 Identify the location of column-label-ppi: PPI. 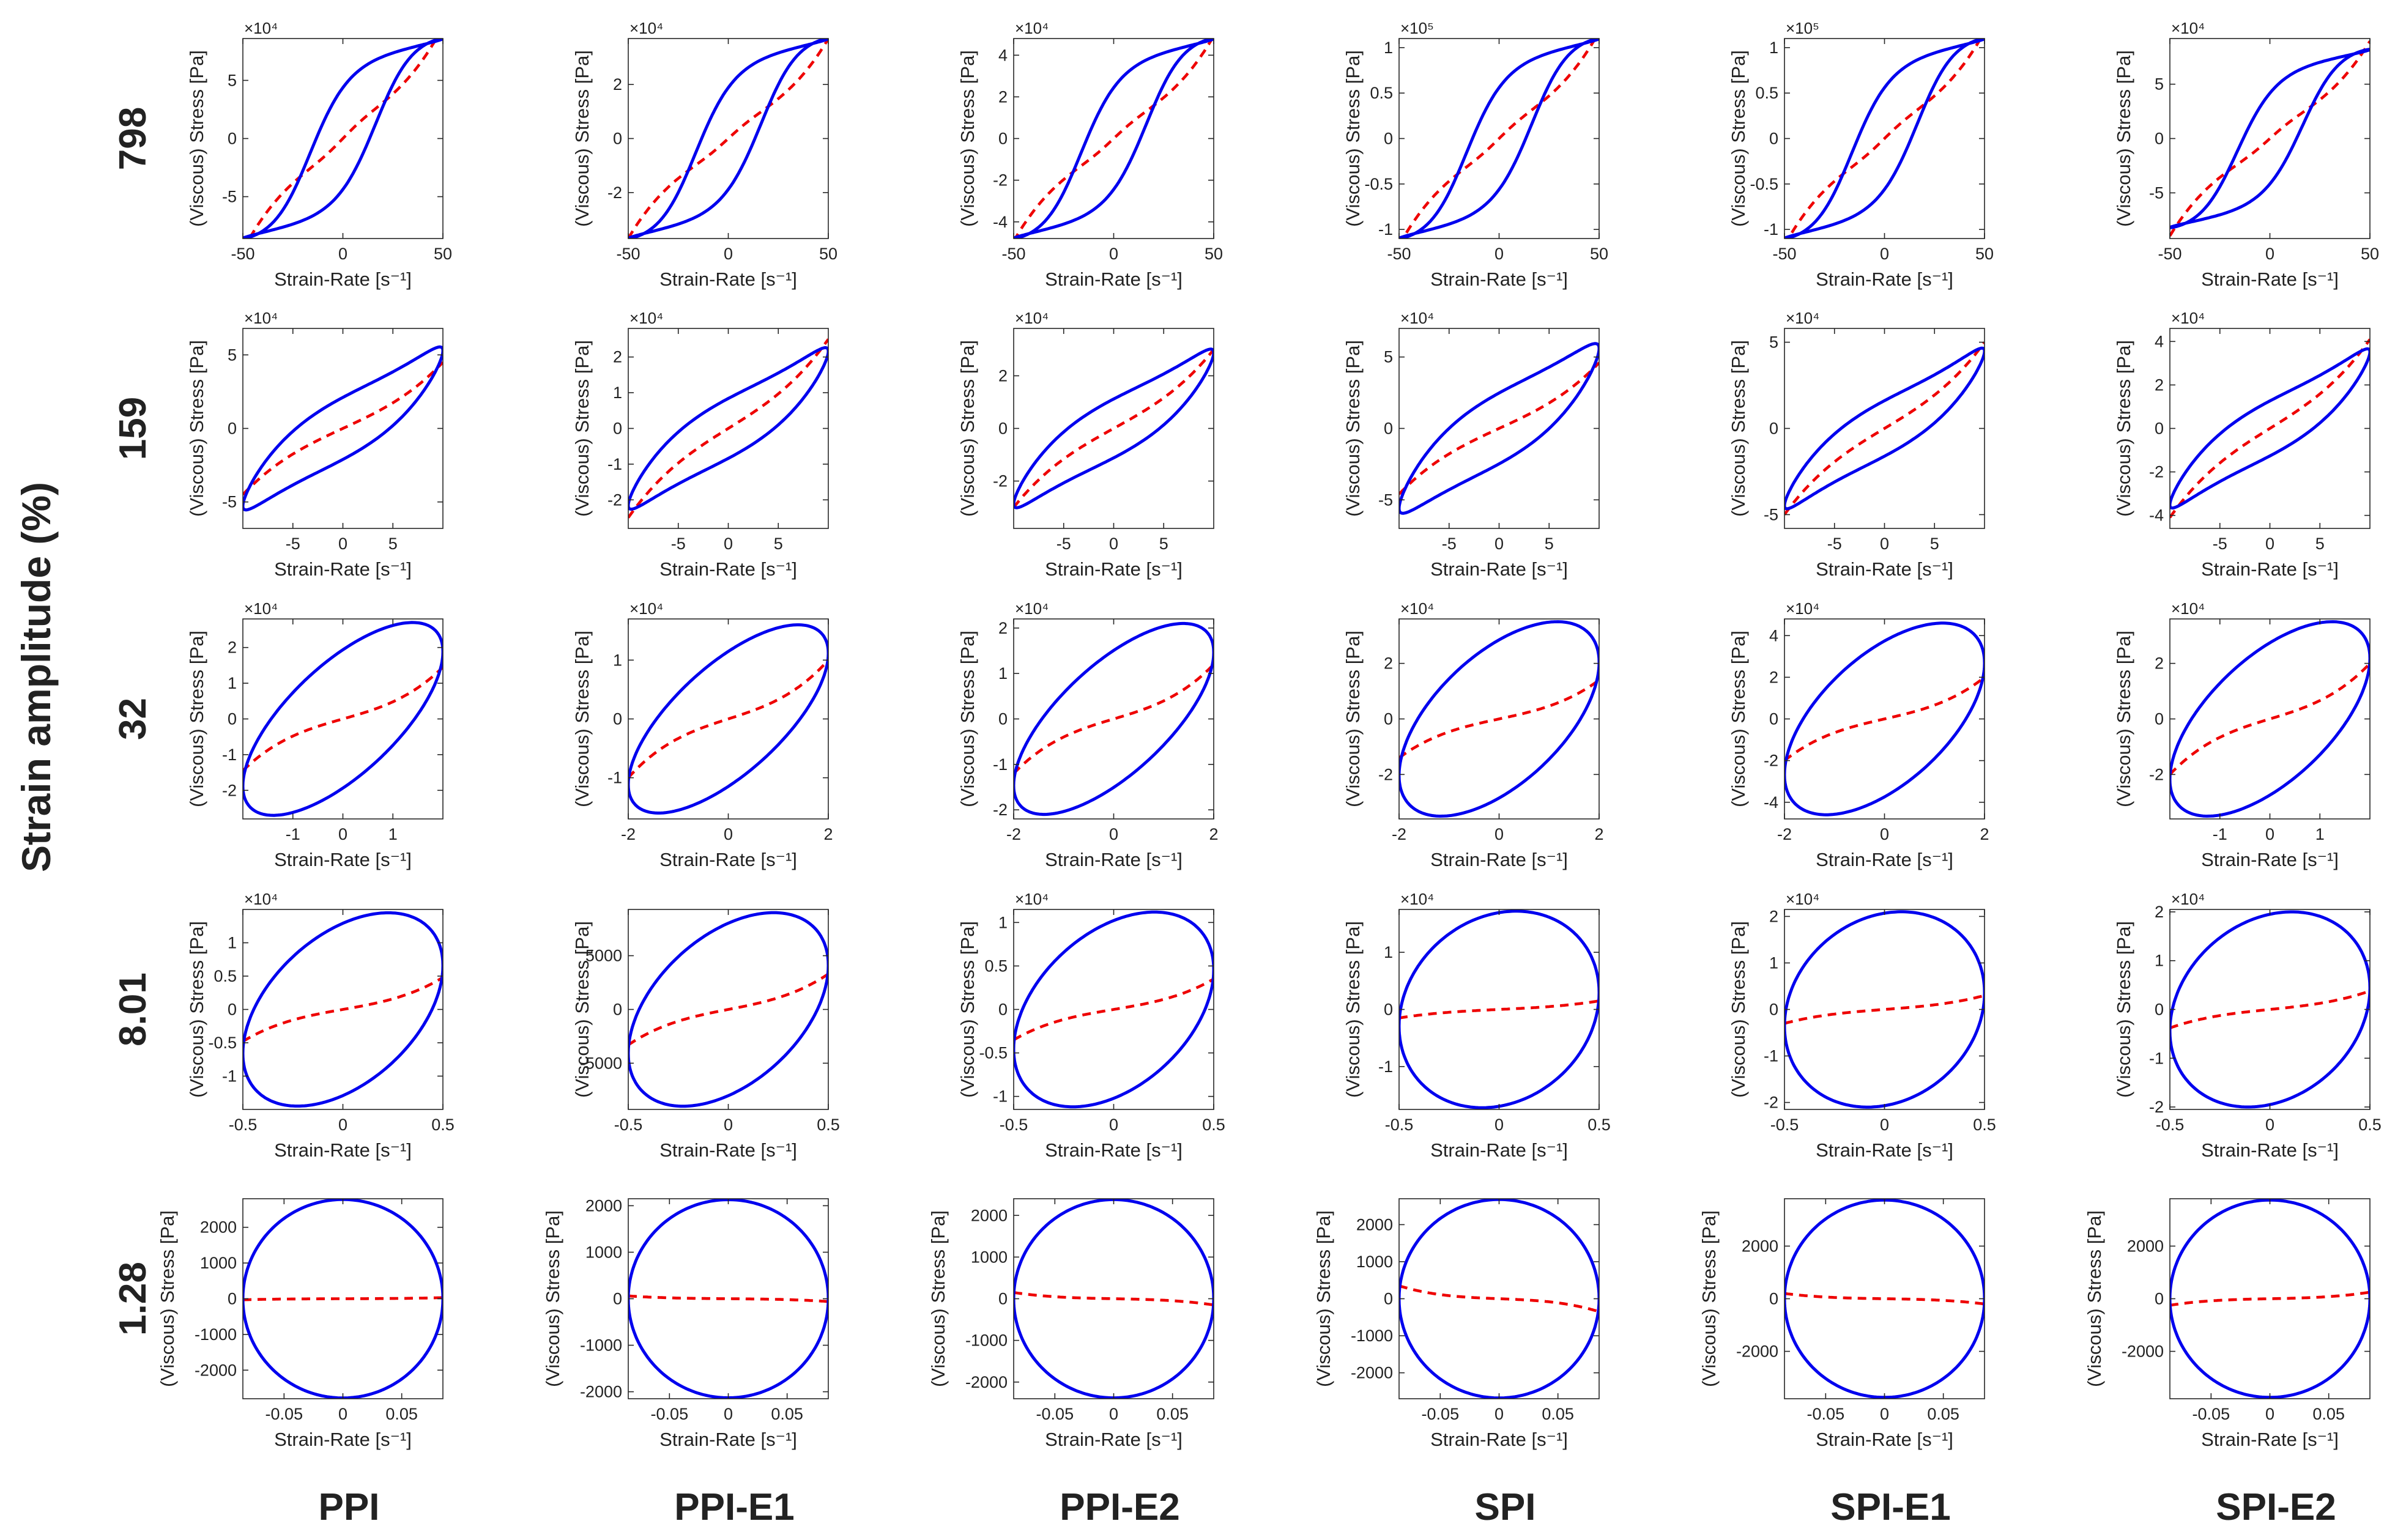
(349, 1507).